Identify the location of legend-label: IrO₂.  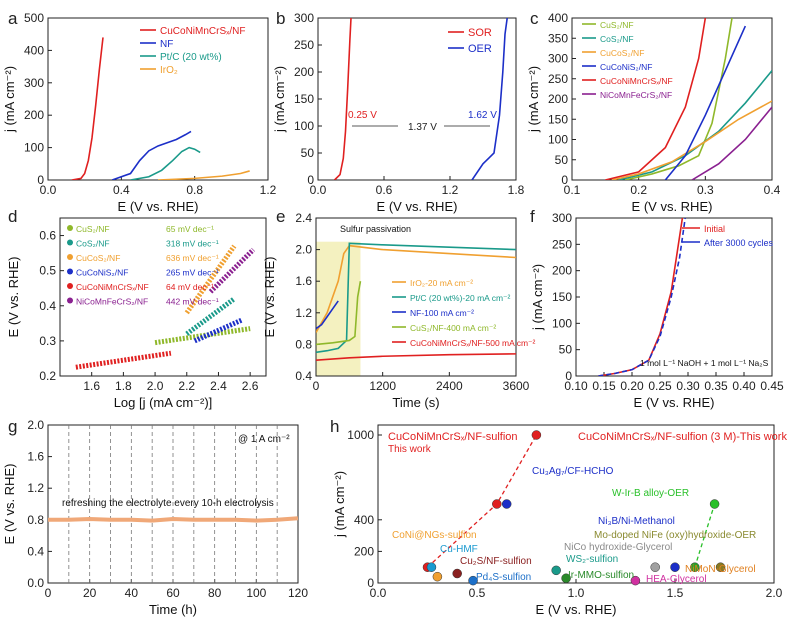
(169, 70).